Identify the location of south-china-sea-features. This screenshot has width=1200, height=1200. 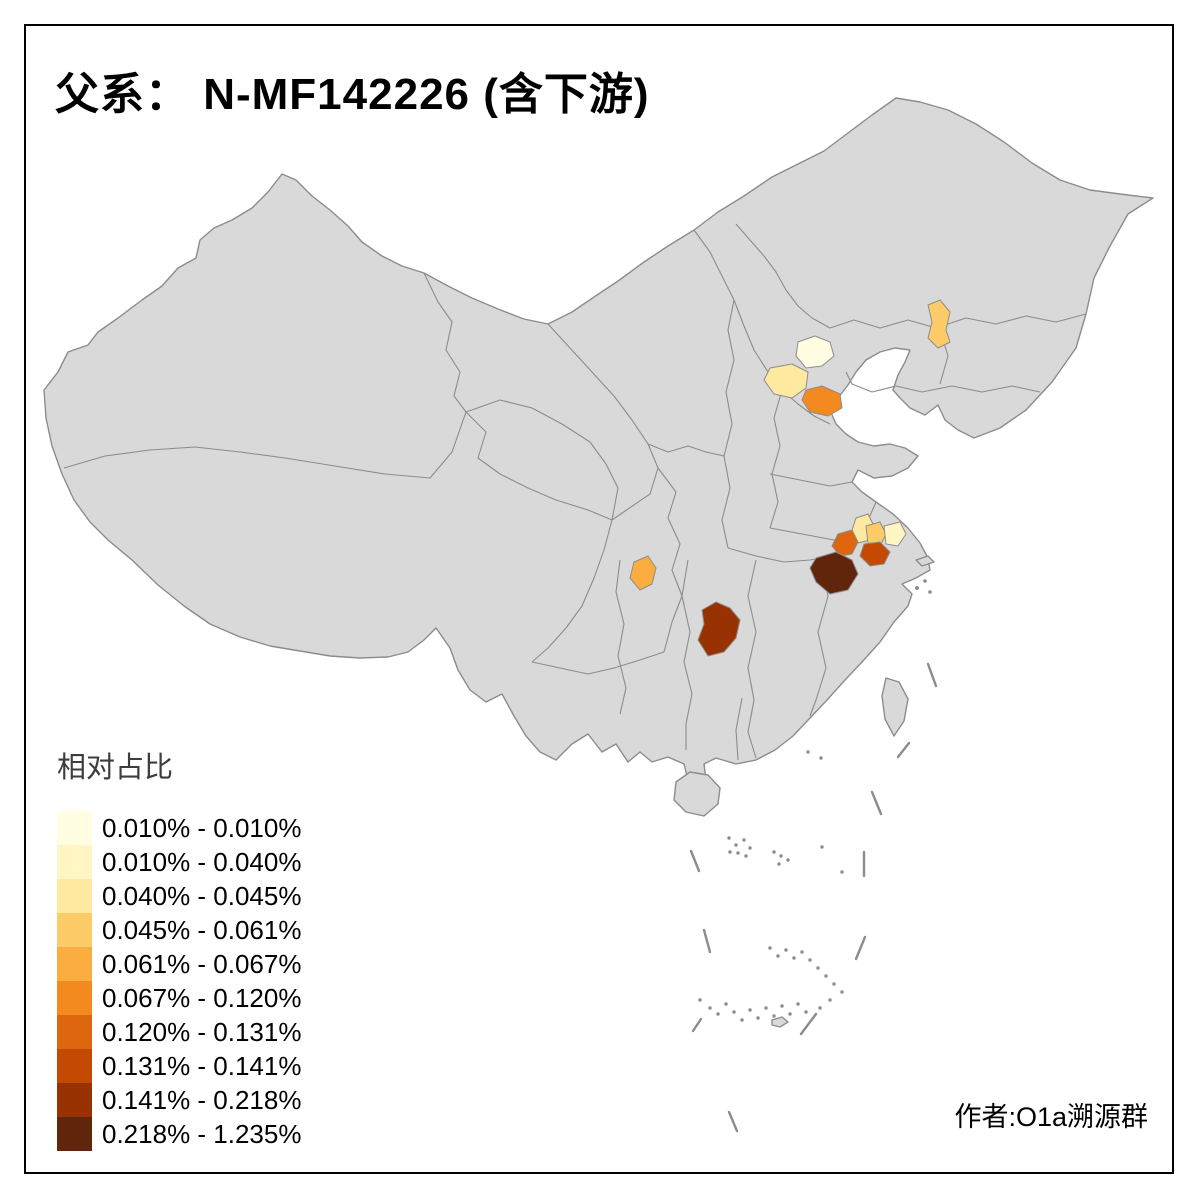
(813, 897).